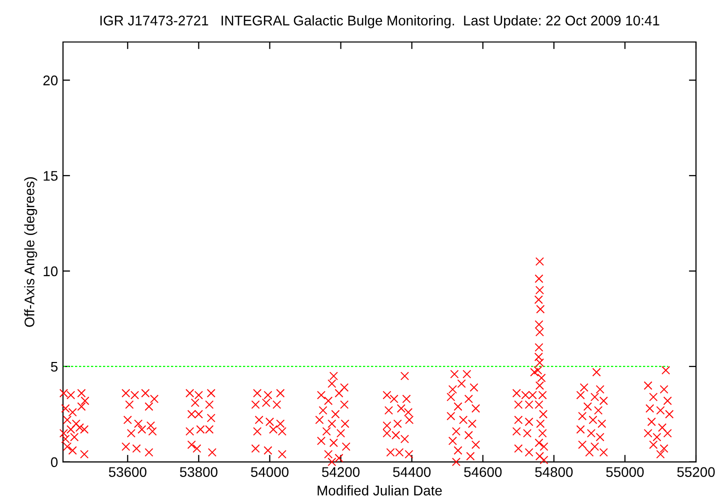 Image resolution: width=720 pixels, height=504 pixels. I want to click on y-axis-title: Off-Axis Angle (degrees), so click(31, 252).